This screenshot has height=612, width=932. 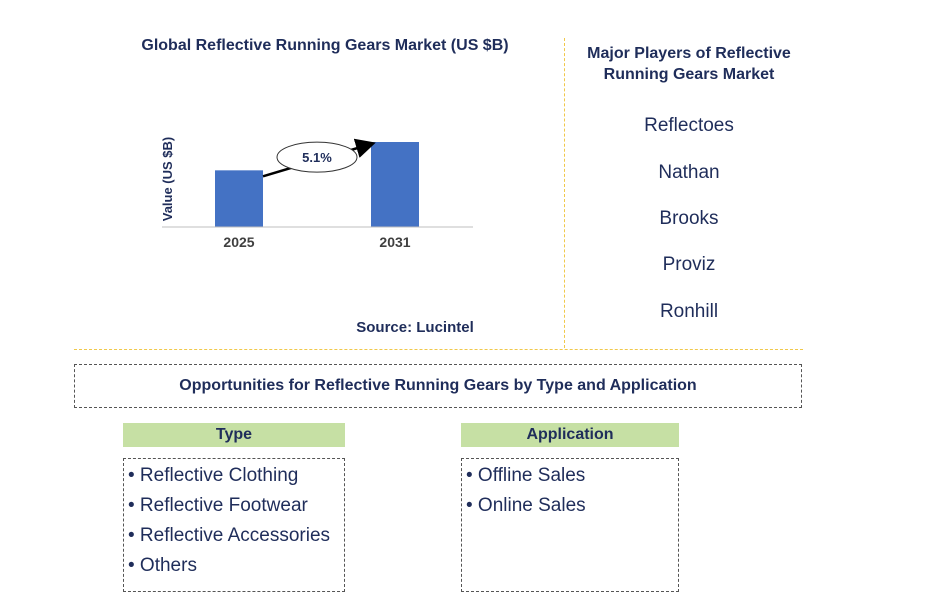 What do you see at coordinates (689, 264) in the screenshot?
I see `player-item: Proviz` at bounding box center [689, 264].